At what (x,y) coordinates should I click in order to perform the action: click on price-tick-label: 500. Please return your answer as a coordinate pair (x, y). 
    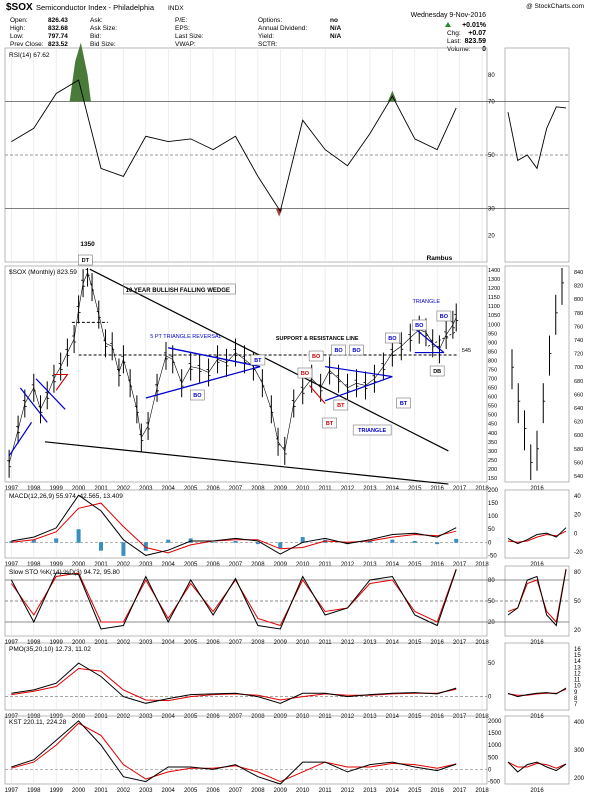
    Looking at the image, I should click on (492, 416).